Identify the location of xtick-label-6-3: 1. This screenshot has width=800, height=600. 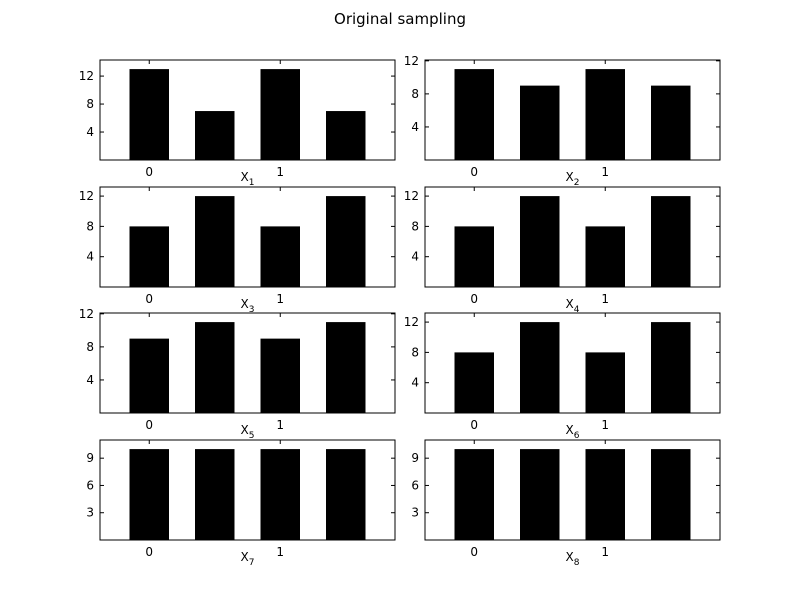
(605, 425).